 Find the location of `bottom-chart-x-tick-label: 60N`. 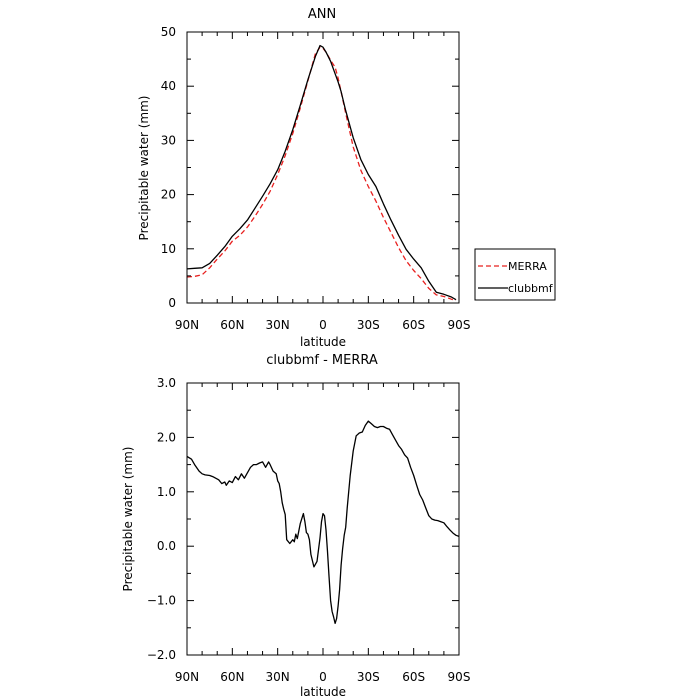

bottom-chart-x-tick-label: 60N is located at coordinates (232, 677).